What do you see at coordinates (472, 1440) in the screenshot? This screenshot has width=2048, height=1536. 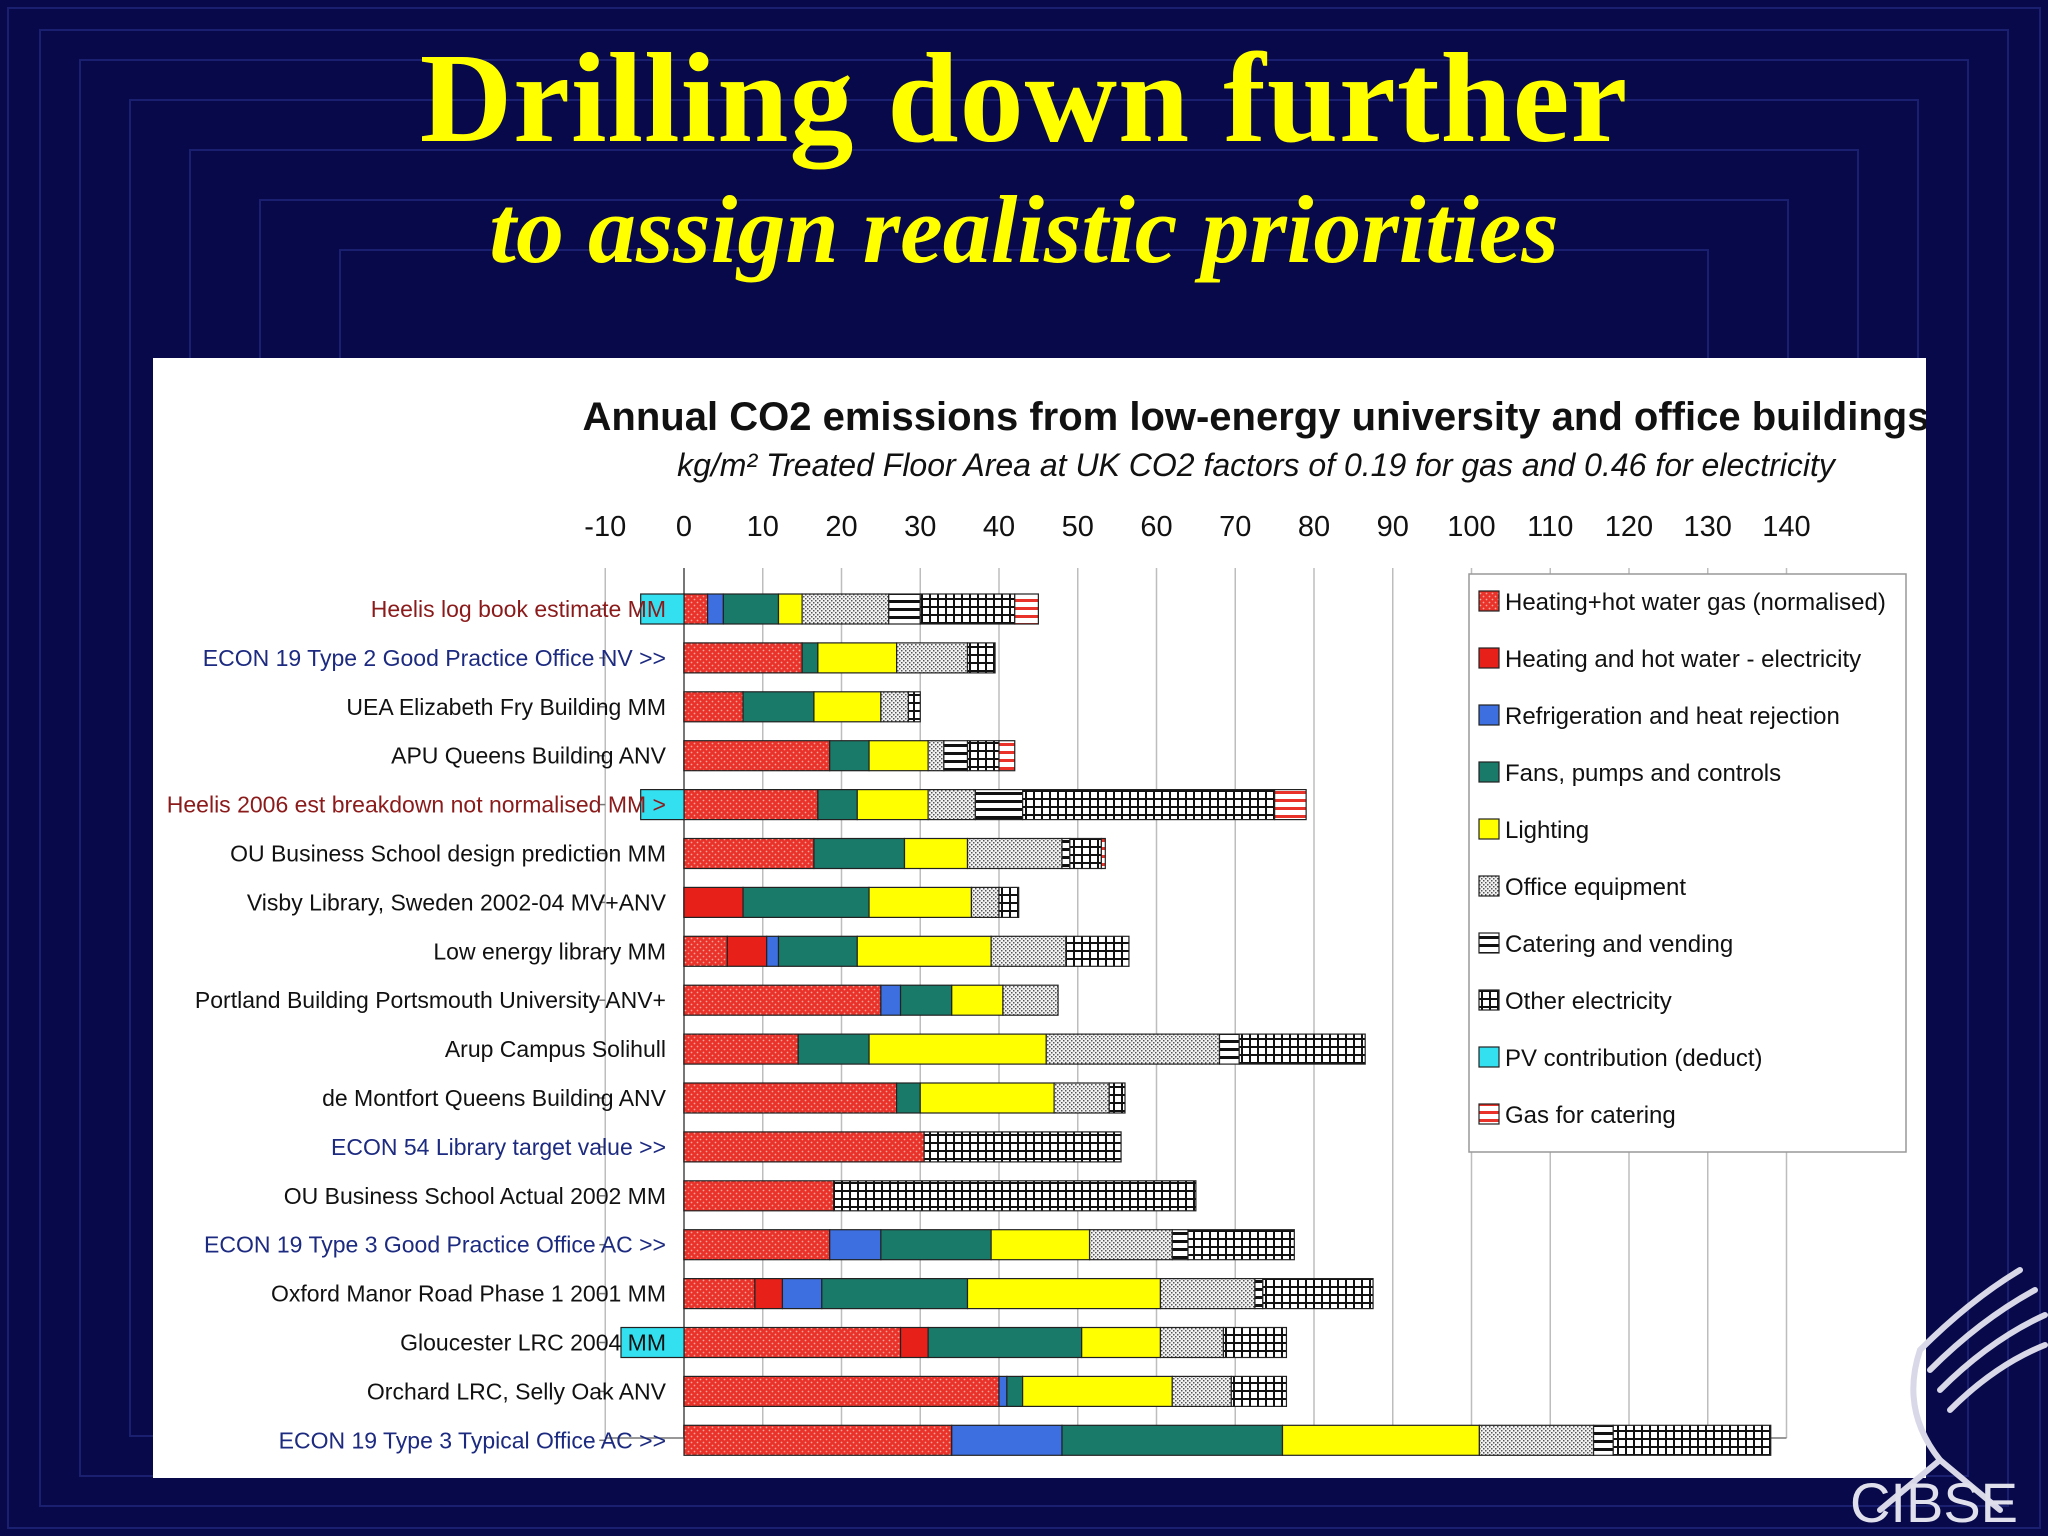 I see `category-label: ECON 19 Type 3 Typical Office AC >>` at bounding box center [472, 1440].